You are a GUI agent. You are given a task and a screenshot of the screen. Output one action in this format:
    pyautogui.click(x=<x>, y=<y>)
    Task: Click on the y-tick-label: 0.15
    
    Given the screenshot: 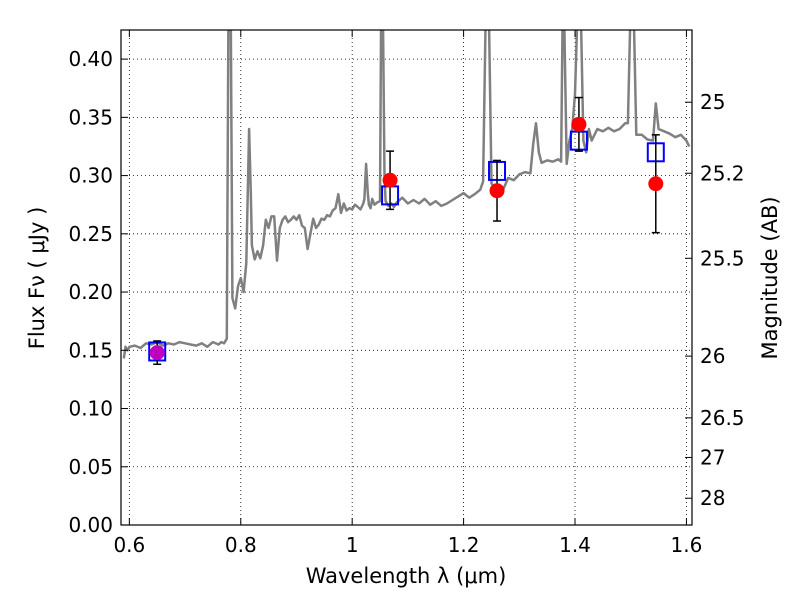 What is the action you would take?
    pyautogui.click(x=90, y=350)
    